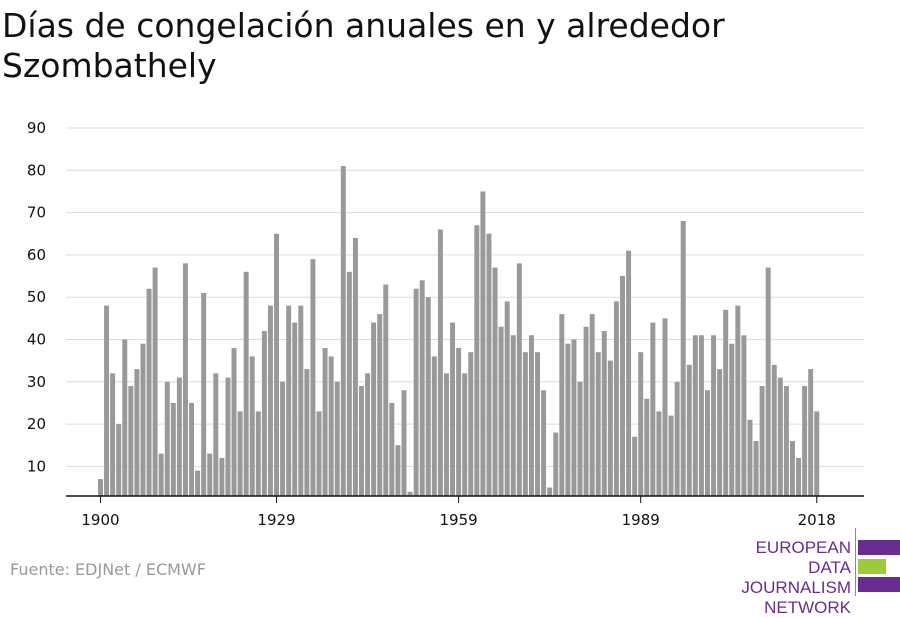  I want to click on bar-1970, so click(525, 424).